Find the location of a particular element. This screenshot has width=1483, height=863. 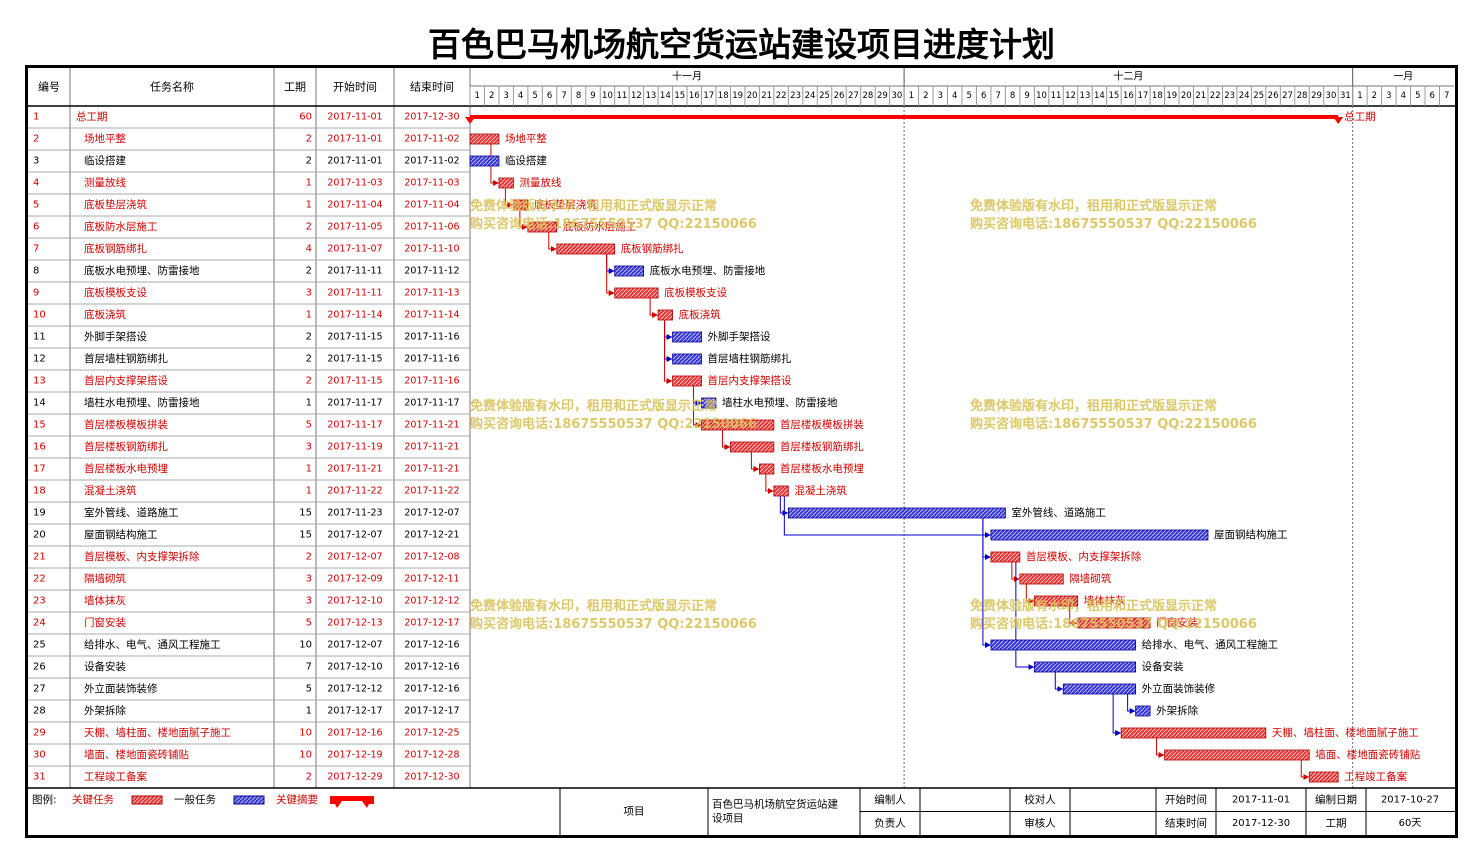

day-label: 14 is located at coordinates (1099, 96).